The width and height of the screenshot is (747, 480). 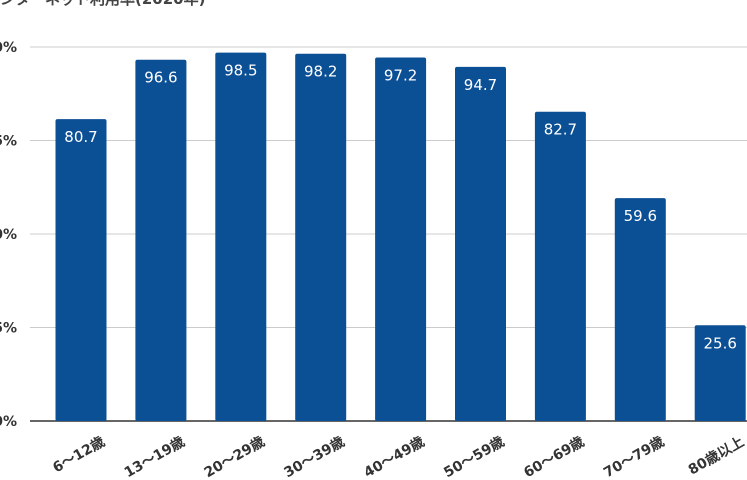 I want to click on x-tick-label: 13～19歳, so click(x=154, y=456).